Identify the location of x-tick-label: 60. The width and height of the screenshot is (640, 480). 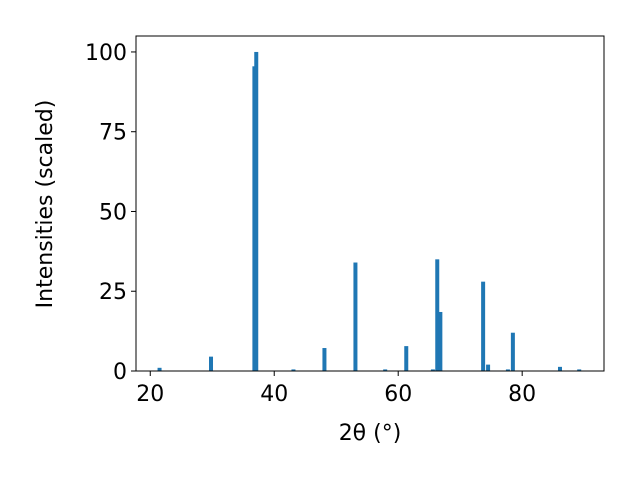
(398, 394).